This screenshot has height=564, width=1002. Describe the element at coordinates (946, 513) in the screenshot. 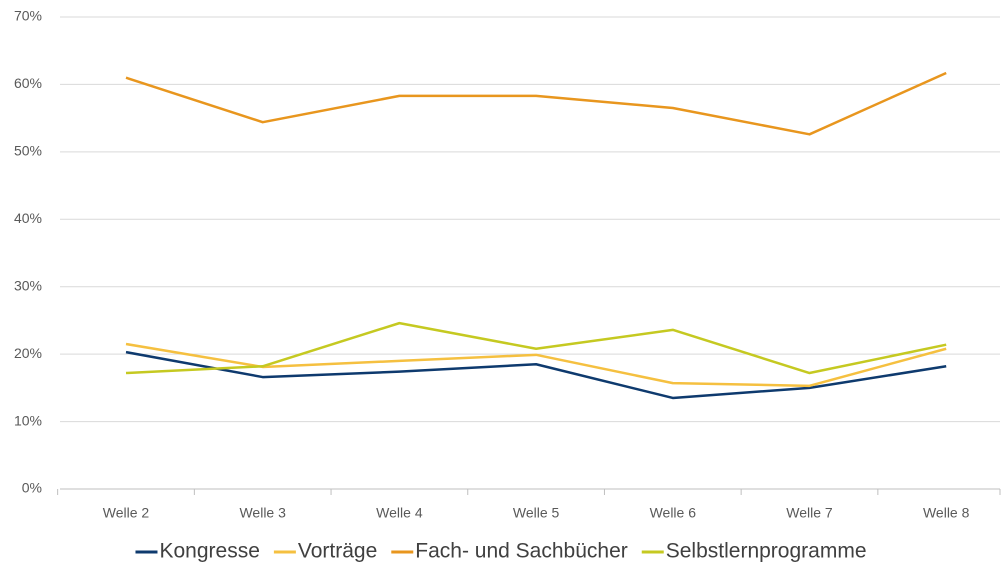

I see `x-tick-label: Welle 8` at that location.